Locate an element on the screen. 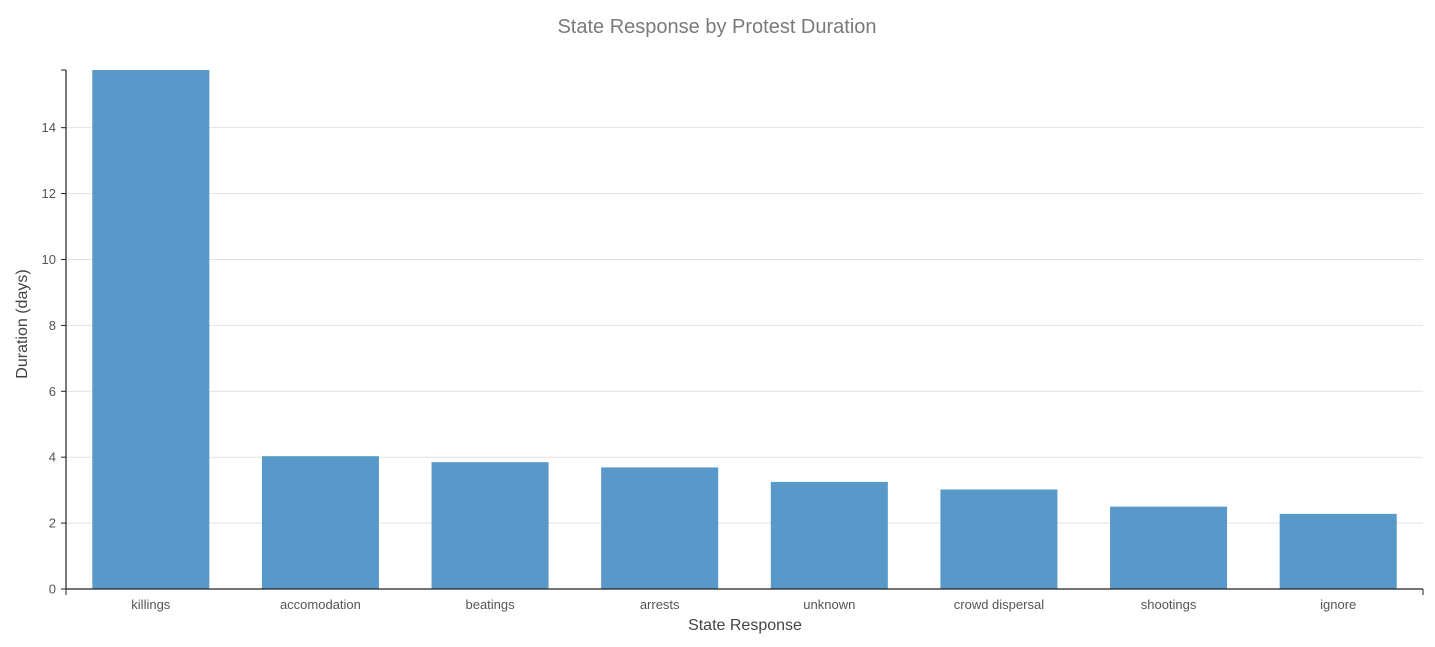 The height and width of the screenshot is (647, 1435). y-tick-label: 10 is located at coordinates (49, 259).